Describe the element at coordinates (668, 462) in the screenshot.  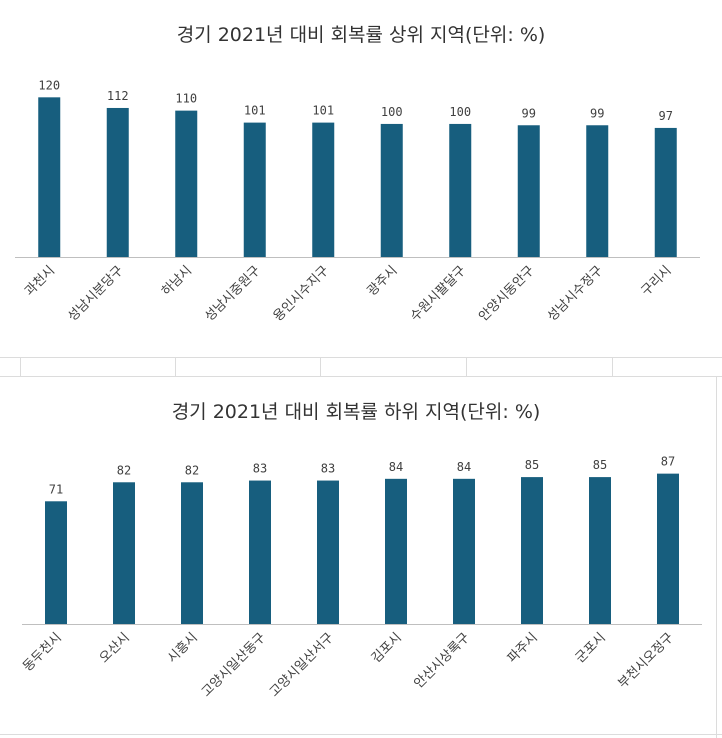
I see `data-label: 87` at that location.